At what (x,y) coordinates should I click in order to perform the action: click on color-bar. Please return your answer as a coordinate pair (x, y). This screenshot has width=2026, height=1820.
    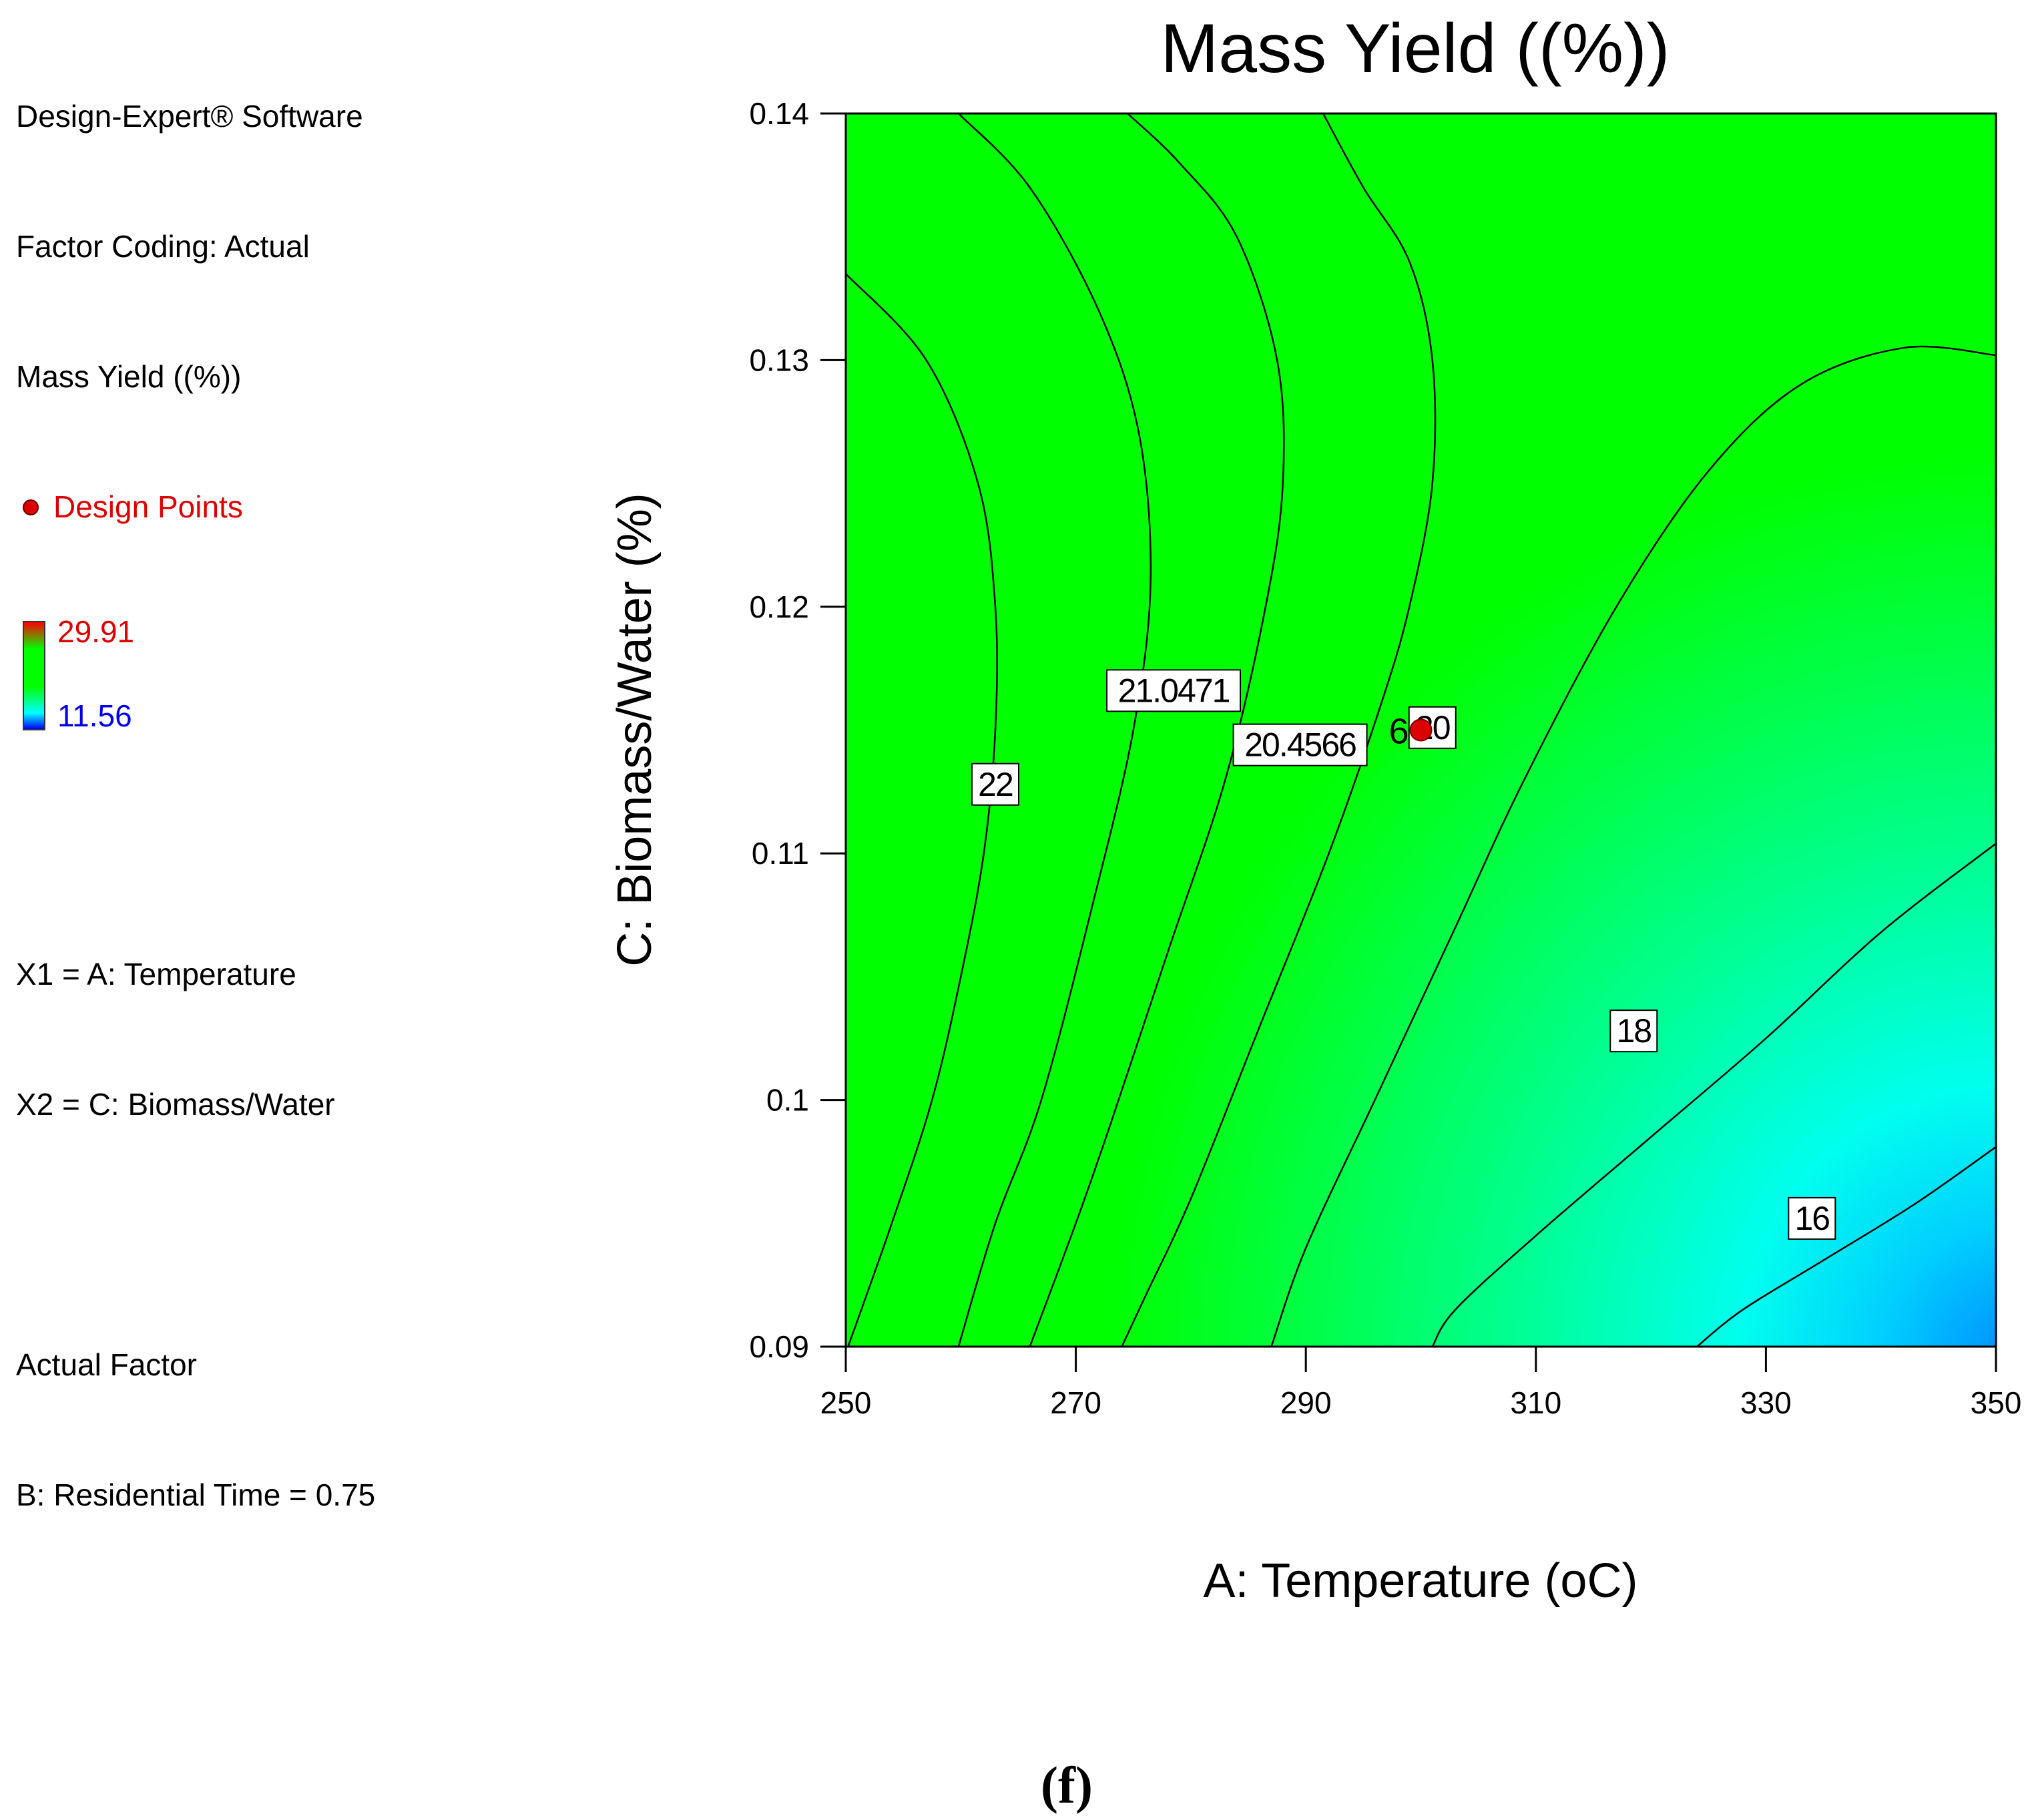
    Looking at the image, I should click on (34, 675).